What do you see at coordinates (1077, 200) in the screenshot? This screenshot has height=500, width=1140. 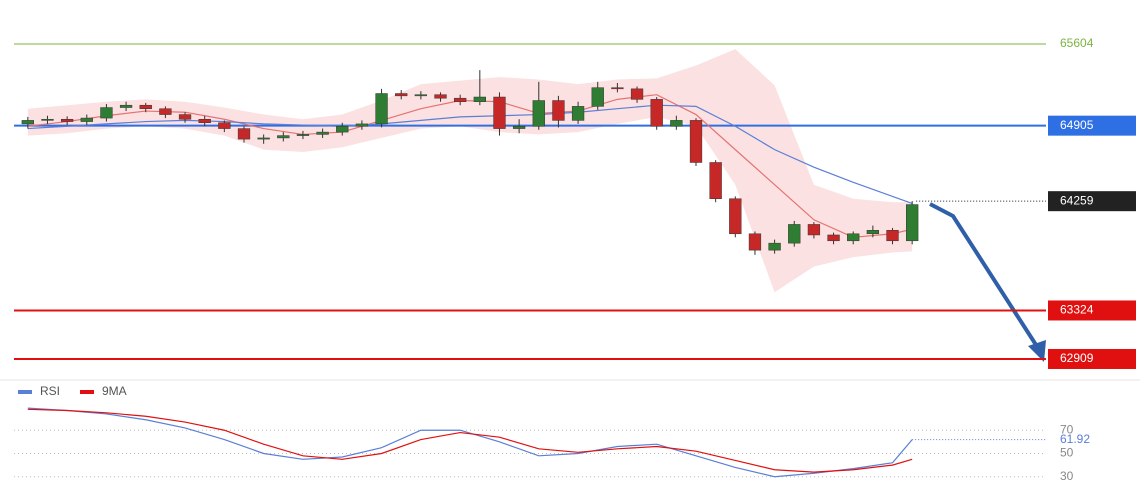 I see `last-price-label: 64259` at bounding box center [1077, 200].